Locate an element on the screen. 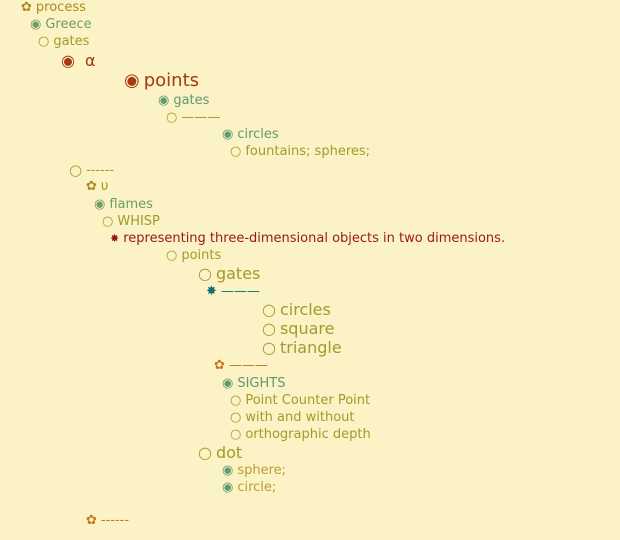 This screenshot has width=620, height=540. outline-node-flames: ◉ flames is located at coordinates (123, 204).